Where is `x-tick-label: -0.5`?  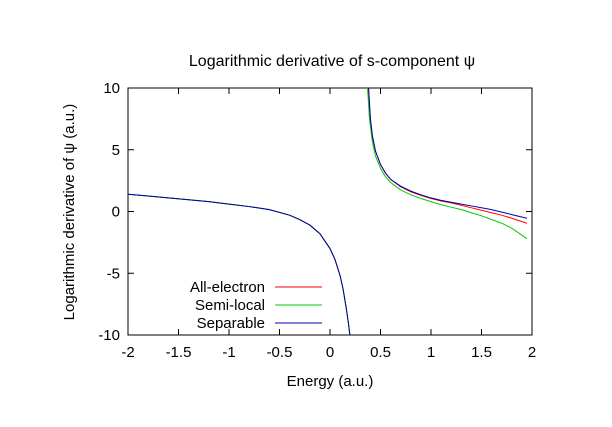
x-tick-label: -0.5 is located at coordinates (280, 352).